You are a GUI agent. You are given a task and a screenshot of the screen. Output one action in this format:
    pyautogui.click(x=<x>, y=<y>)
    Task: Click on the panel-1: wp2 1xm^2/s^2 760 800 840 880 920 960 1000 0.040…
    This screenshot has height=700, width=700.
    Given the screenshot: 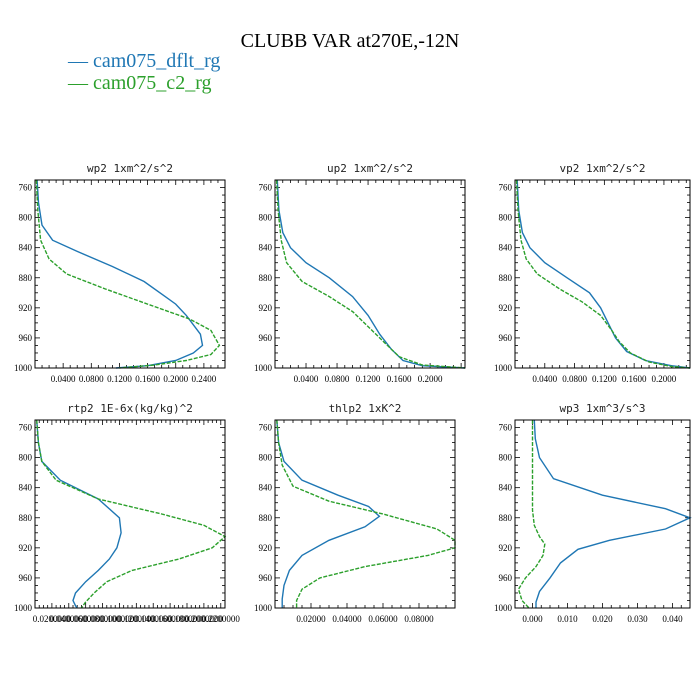 What is the action you would take?
    pyautogui.click(x=120, y=273)
    